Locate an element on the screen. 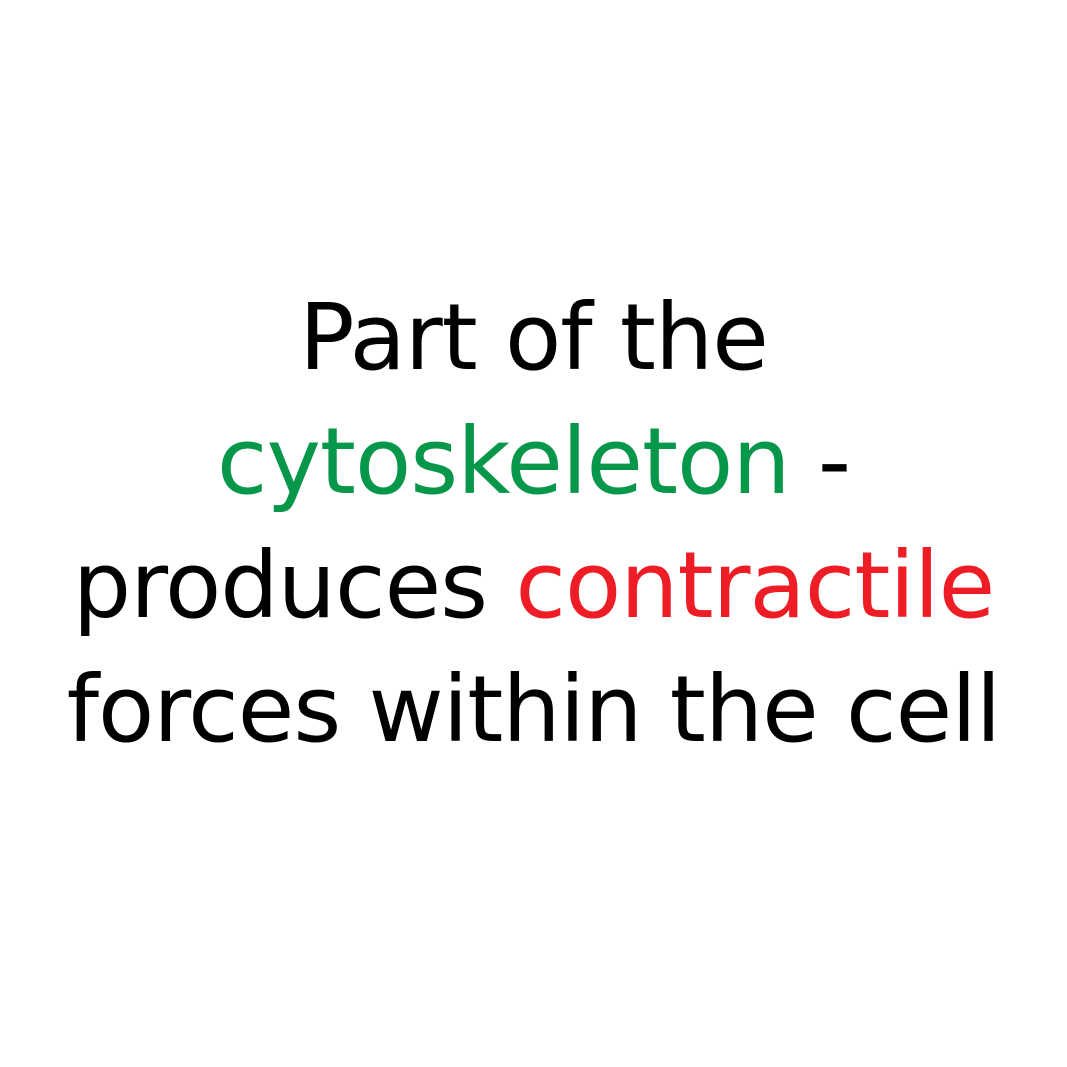  highlight-contractile: contractile is located at coordinates (755, 585).